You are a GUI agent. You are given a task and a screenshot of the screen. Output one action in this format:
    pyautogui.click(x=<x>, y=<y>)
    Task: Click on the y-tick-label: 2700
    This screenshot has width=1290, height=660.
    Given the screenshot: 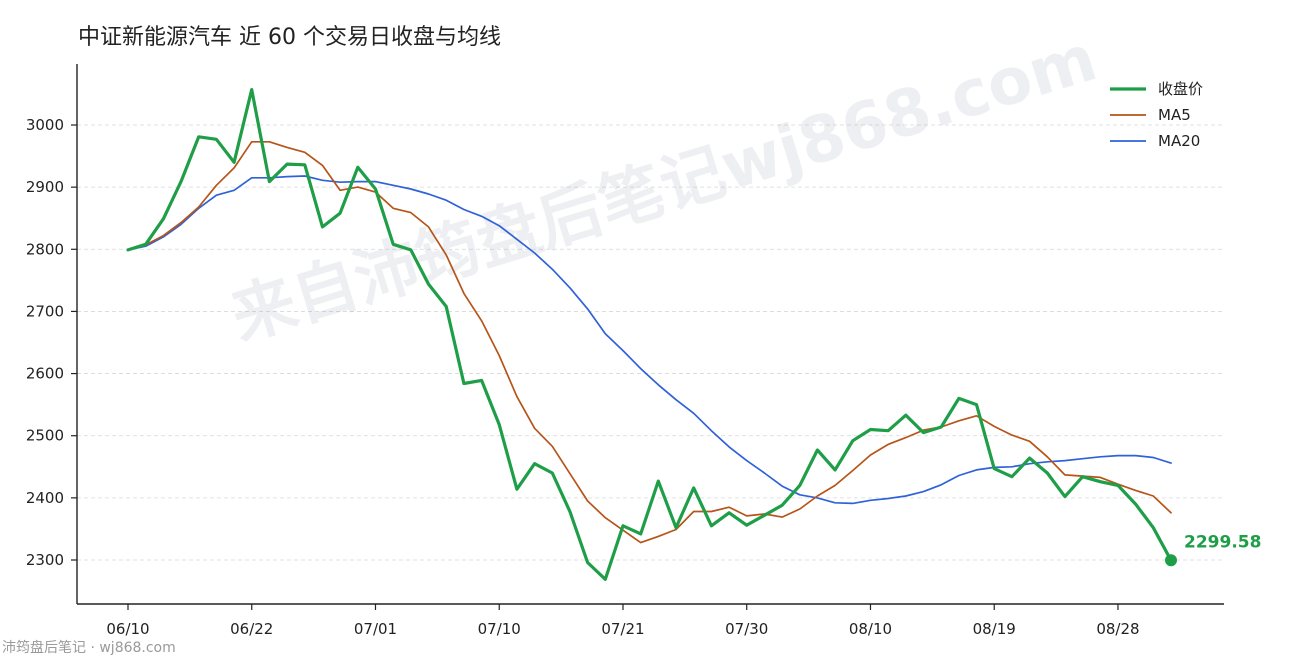 What is the action you would take?
    pyautogui.click(x=45, y=311)
    